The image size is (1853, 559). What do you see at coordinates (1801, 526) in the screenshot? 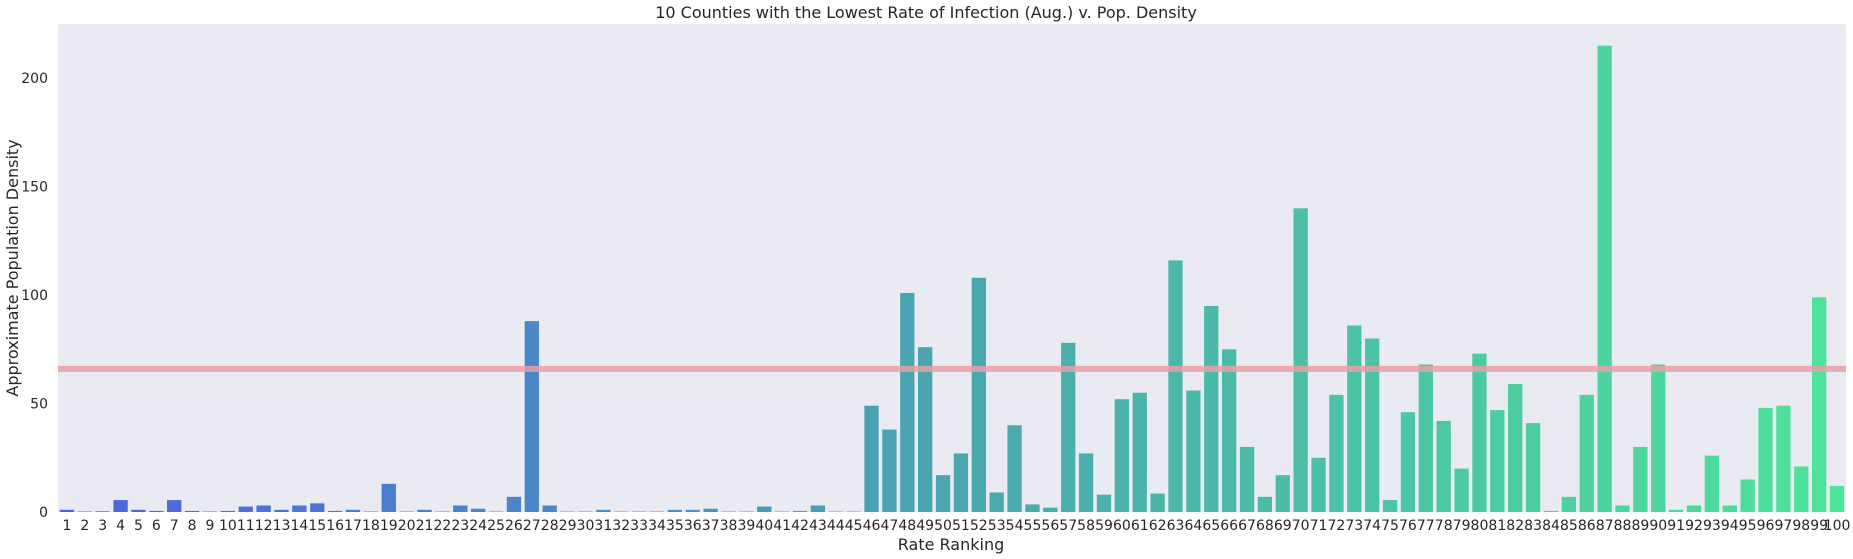
I see `x-tick-label: 98` at bounding box center [1801, 526].